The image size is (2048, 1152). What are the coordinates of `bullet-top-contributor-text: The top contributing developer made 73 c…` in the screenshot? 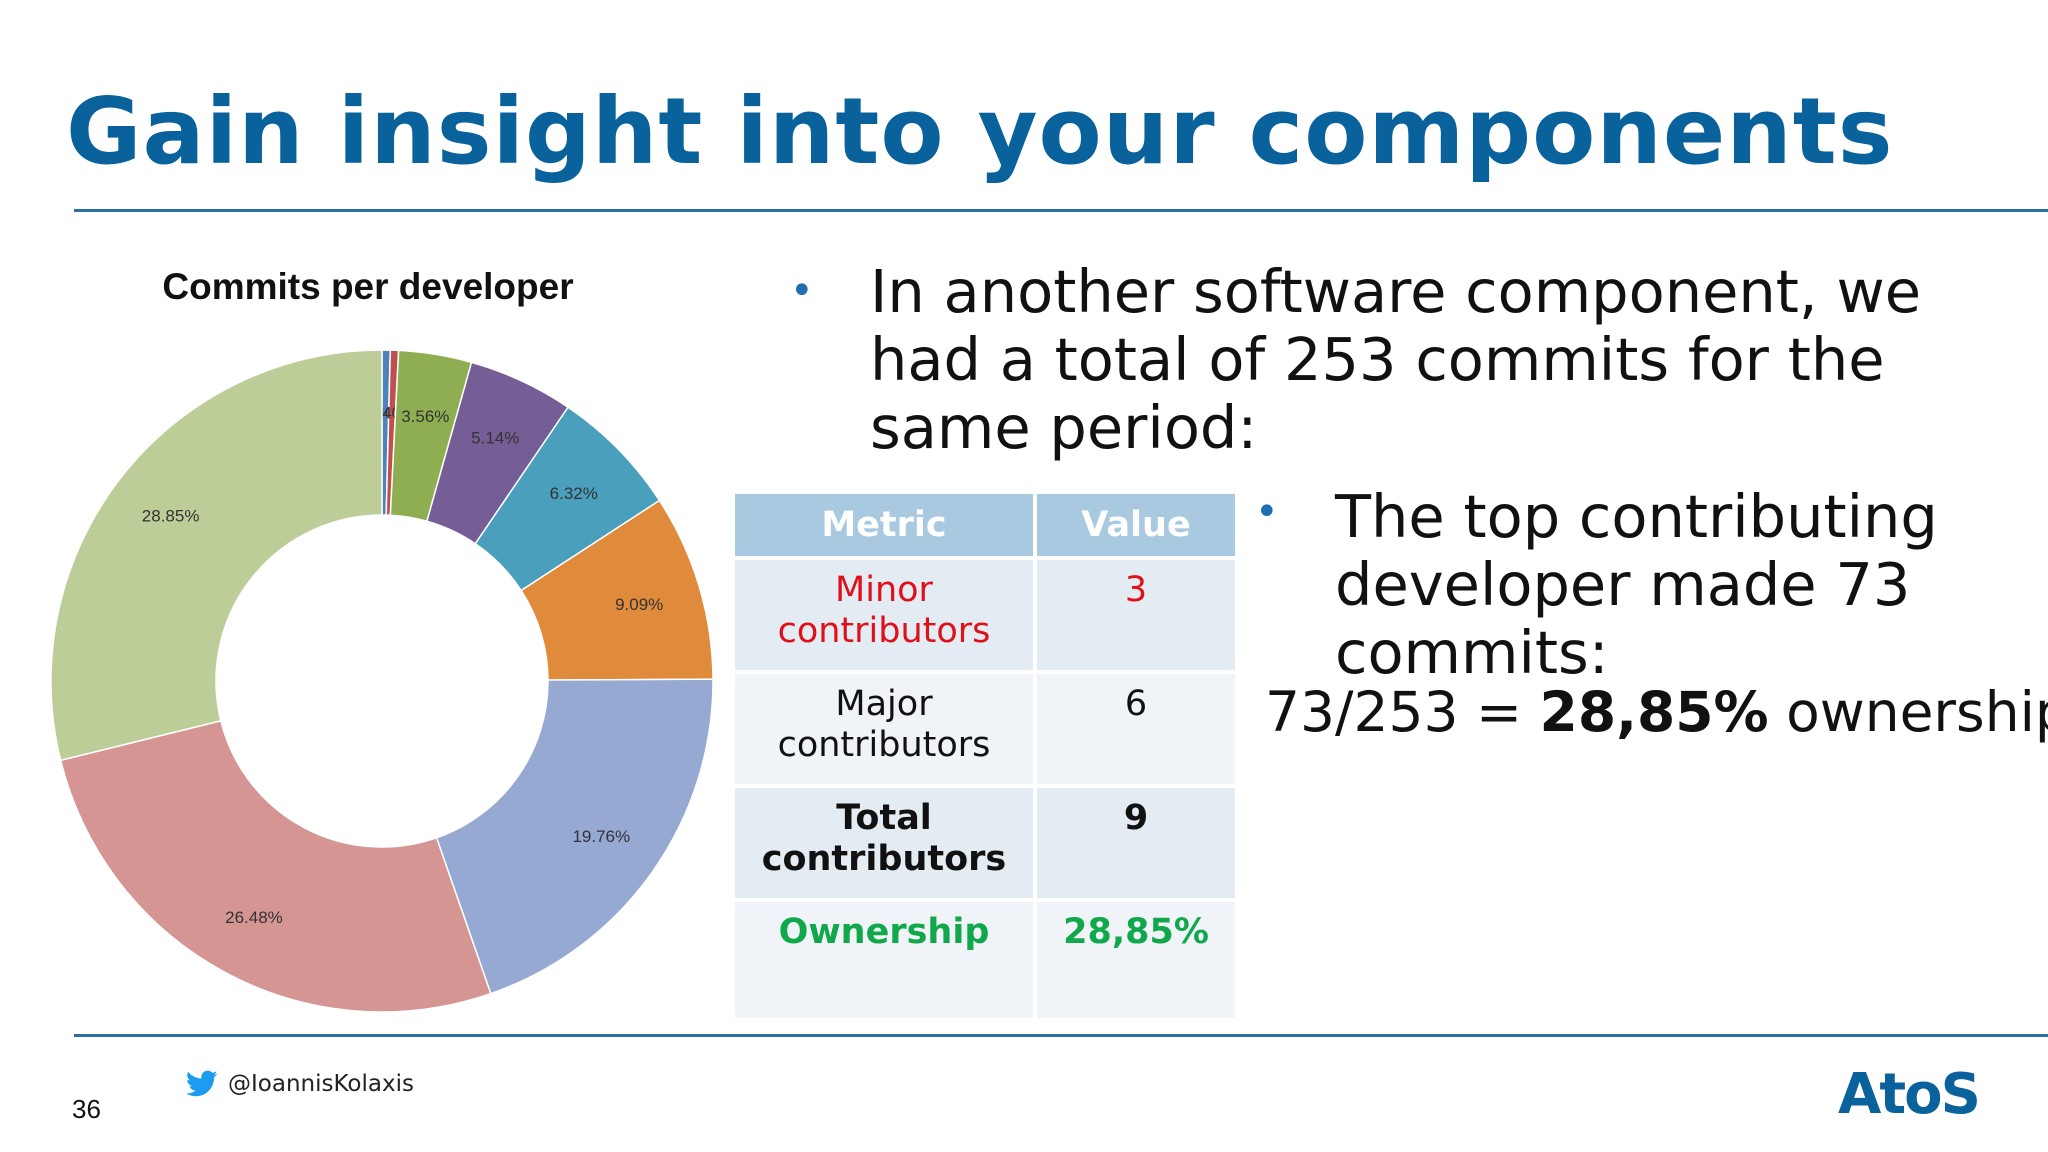 It's located at (1636, 584).